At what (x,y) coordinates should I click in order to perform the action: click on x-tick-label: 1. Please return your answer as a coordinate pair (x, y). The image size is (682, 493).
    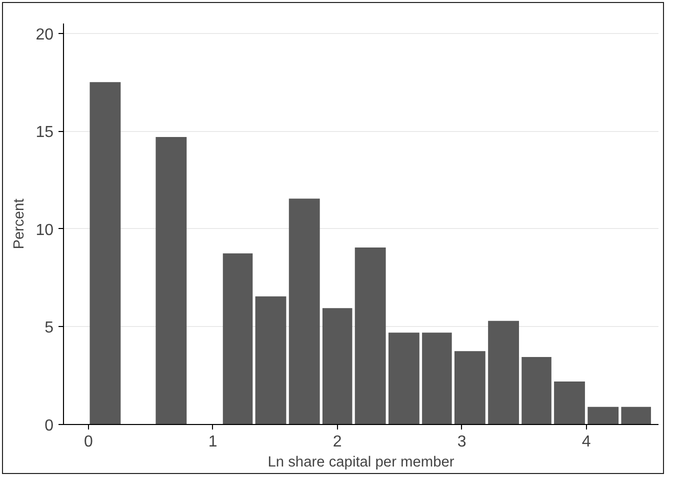
    Looking at the image, I should click on (213, 442).